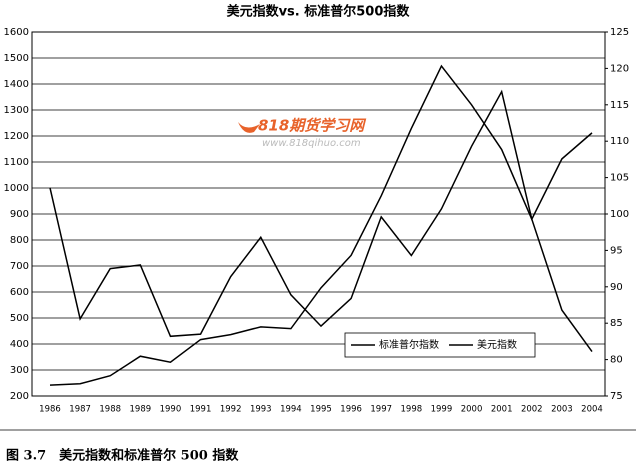 The height and width of the screenshot is (471, 636). I want to click on y2-tick-label: 95, so click(616, 250).